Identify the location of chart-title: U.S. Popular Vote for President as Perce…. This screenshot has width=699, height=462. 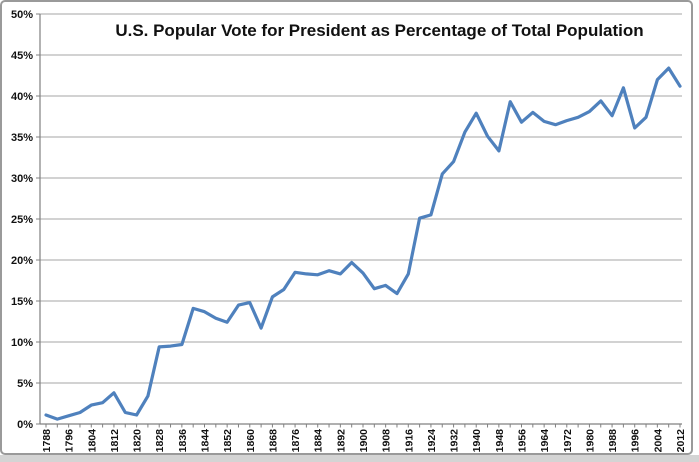
(379, 30).